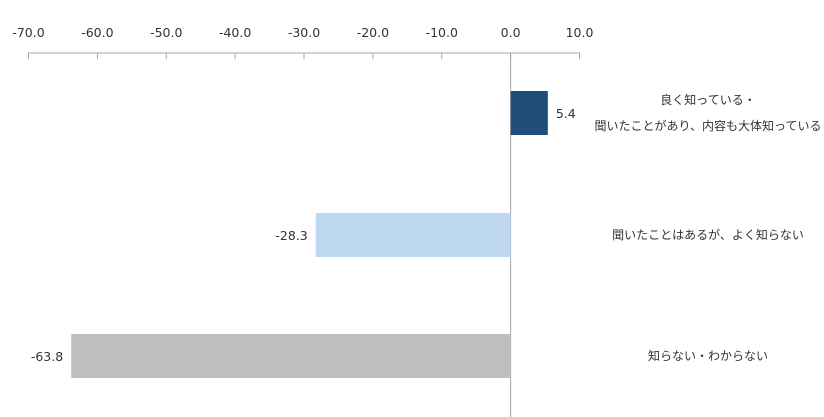 The height and width of the screenshot is (417, 824). What do you see at coordinates (97, 32) in the screenshot?
I see `x-tick-label: -60.0` at bounding box center [97, 32].